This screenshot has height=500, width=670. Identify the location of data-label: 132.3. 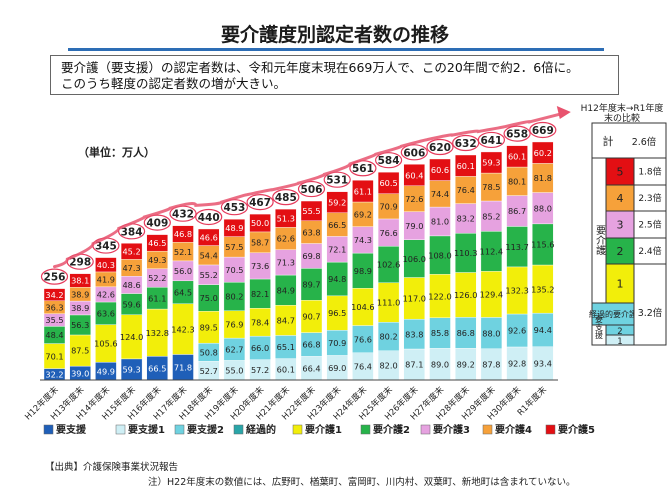
(516, 291).